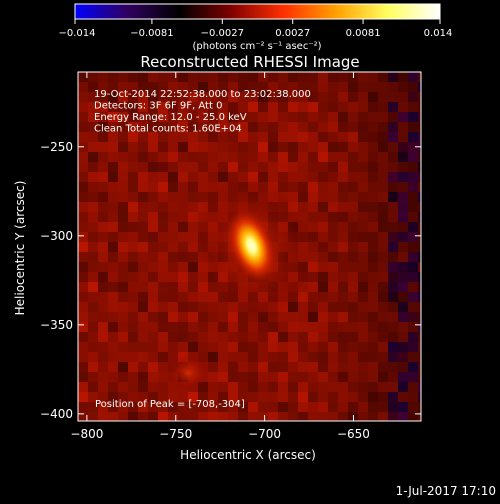 This screenshot has width=500, height=504. What do you see at coordinates (255, 29) in the screenshot?
I see `colorbar-ticks: −0.014 −0.0081 −0.0027 0.0027 0.0081 0.014` at bounding box center [255, 29].